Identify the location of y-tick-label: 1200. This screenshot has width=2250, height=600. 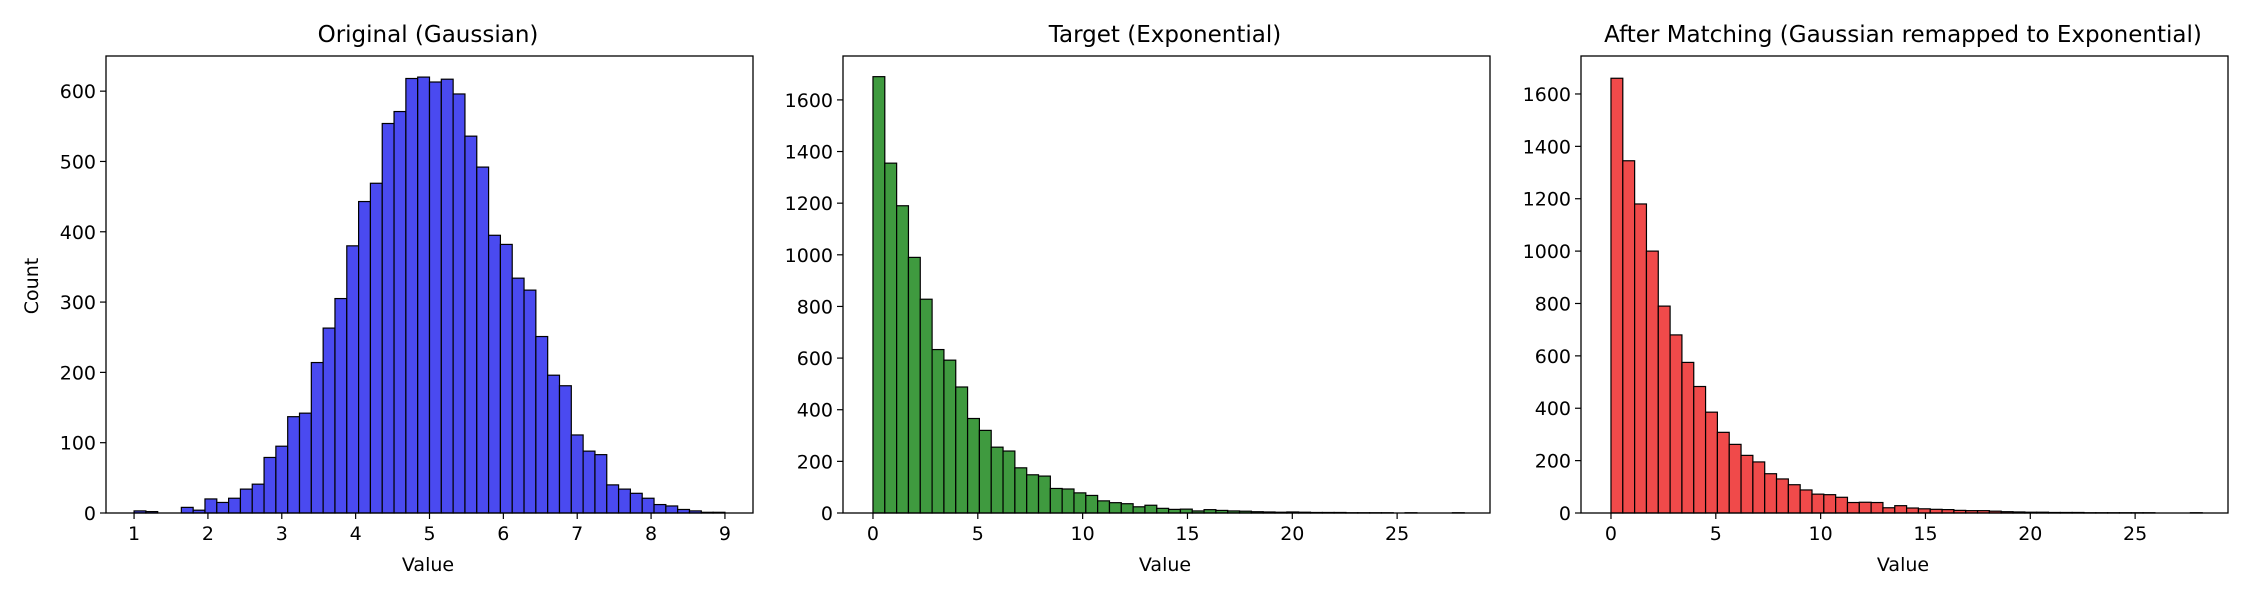
(809, 204).